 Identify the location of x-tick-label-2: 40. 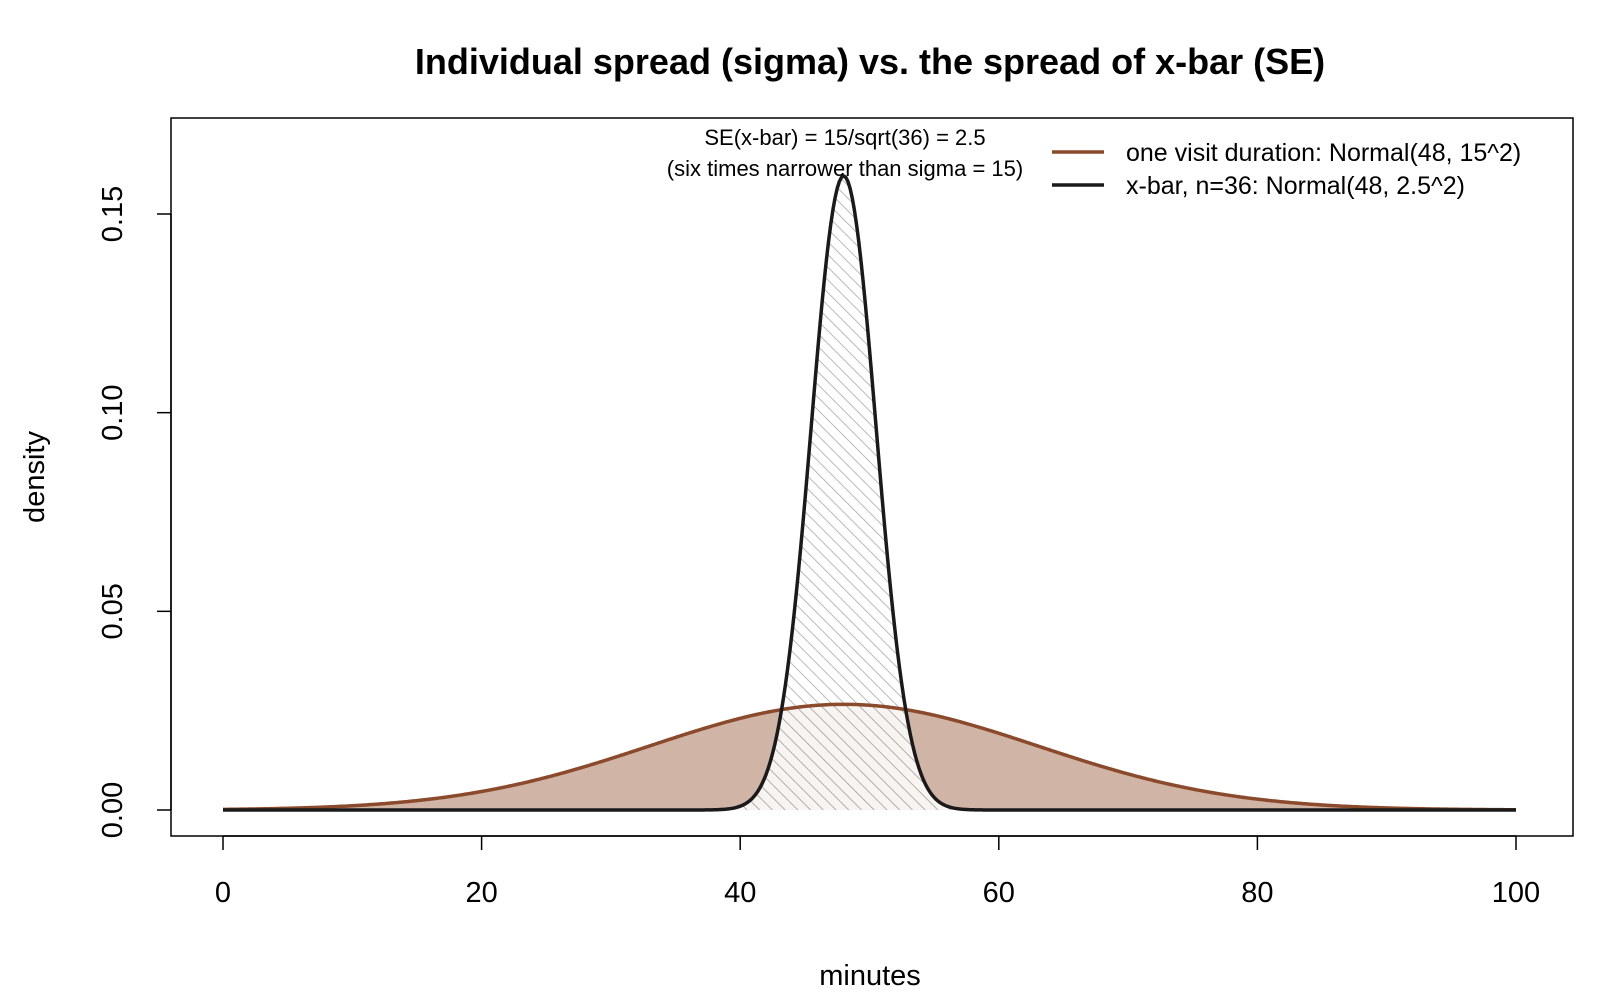
(740, 893).